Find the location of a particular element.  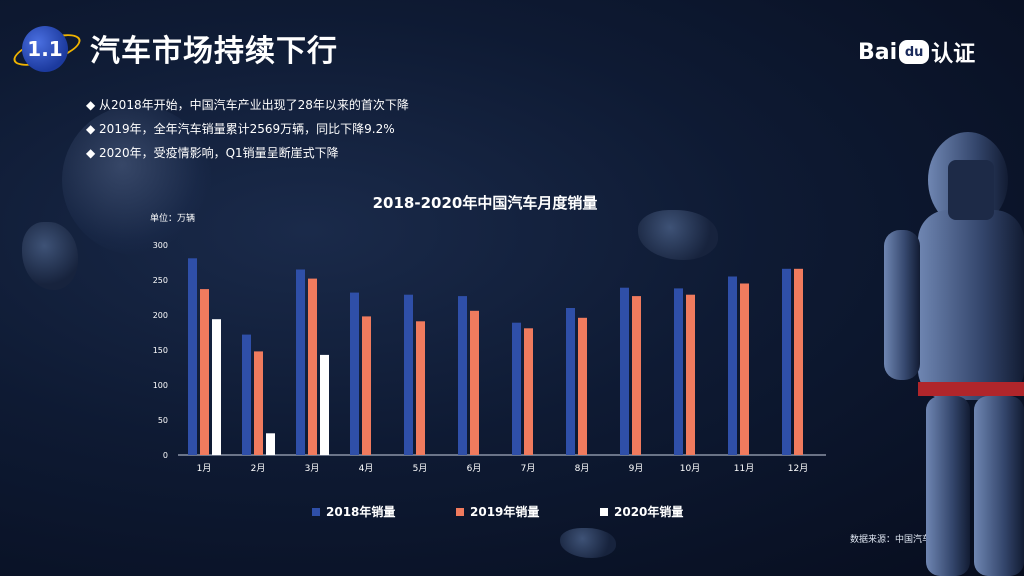

y-tick-label: 100 is located at coordinates (160, 385).